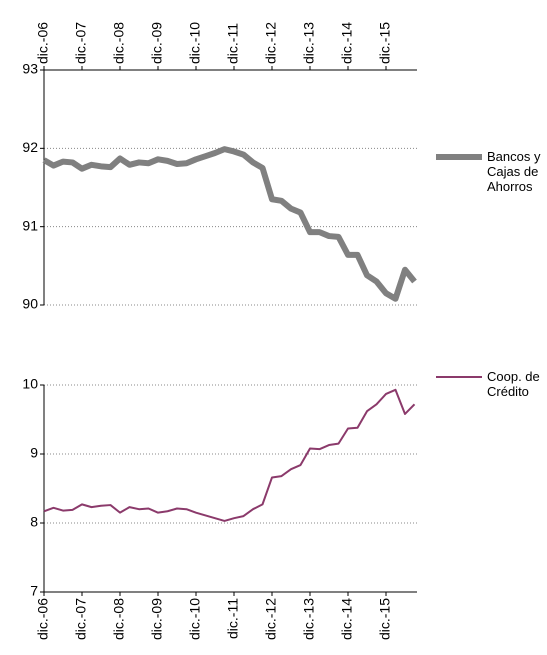 The width and height of the screenshot is (547, 655). Describe the element at coordinates (30, 384) in the screenshot. I see `y-tick-label: 10` at that location.